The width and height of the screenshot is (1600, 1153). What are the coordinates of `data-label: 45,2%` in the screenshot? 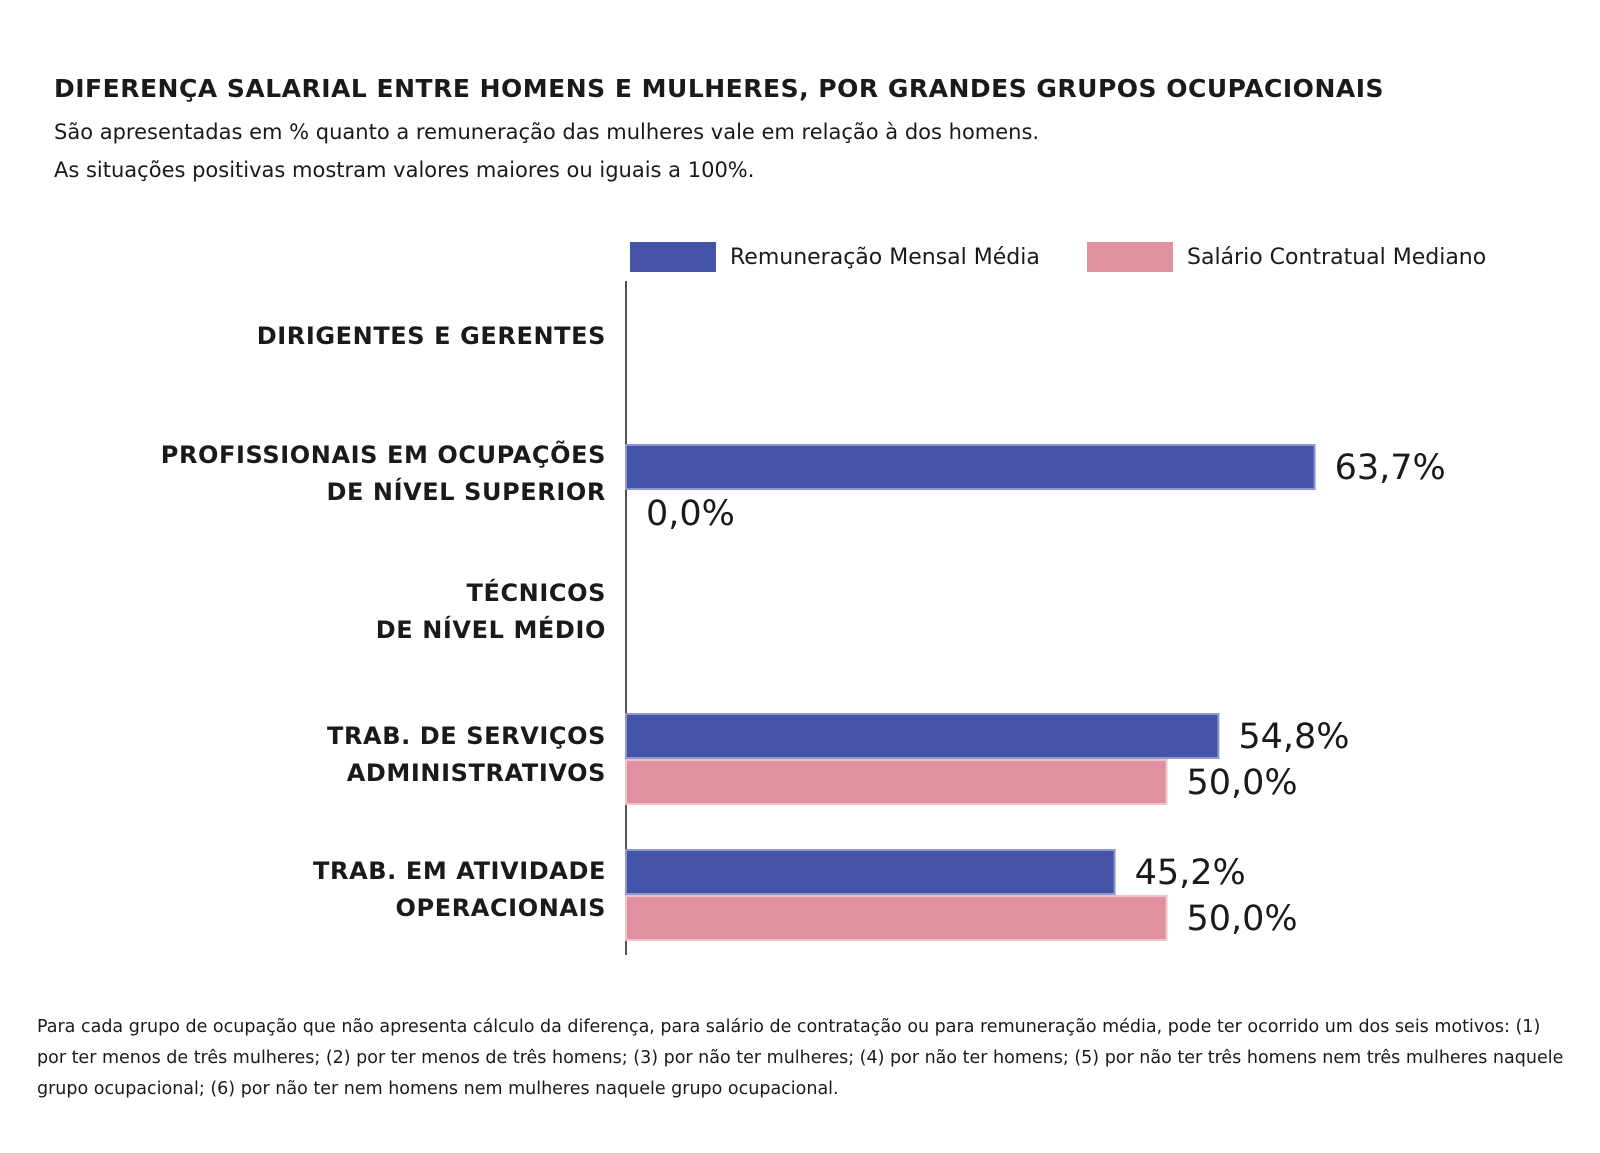 It's located at (1190, 873).